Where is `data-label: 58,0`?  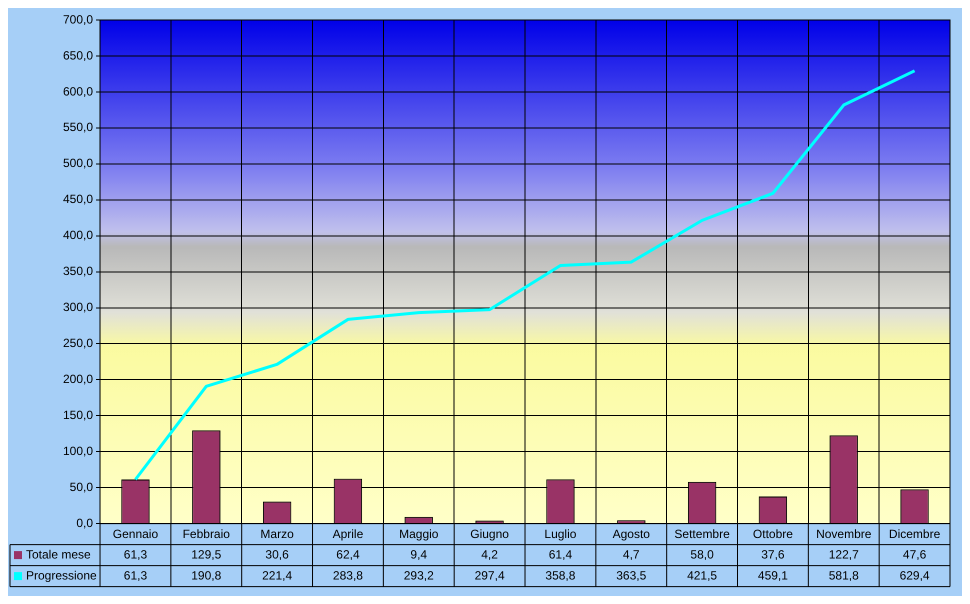
data-label: 58,0 is located at coordinates (702, 554).